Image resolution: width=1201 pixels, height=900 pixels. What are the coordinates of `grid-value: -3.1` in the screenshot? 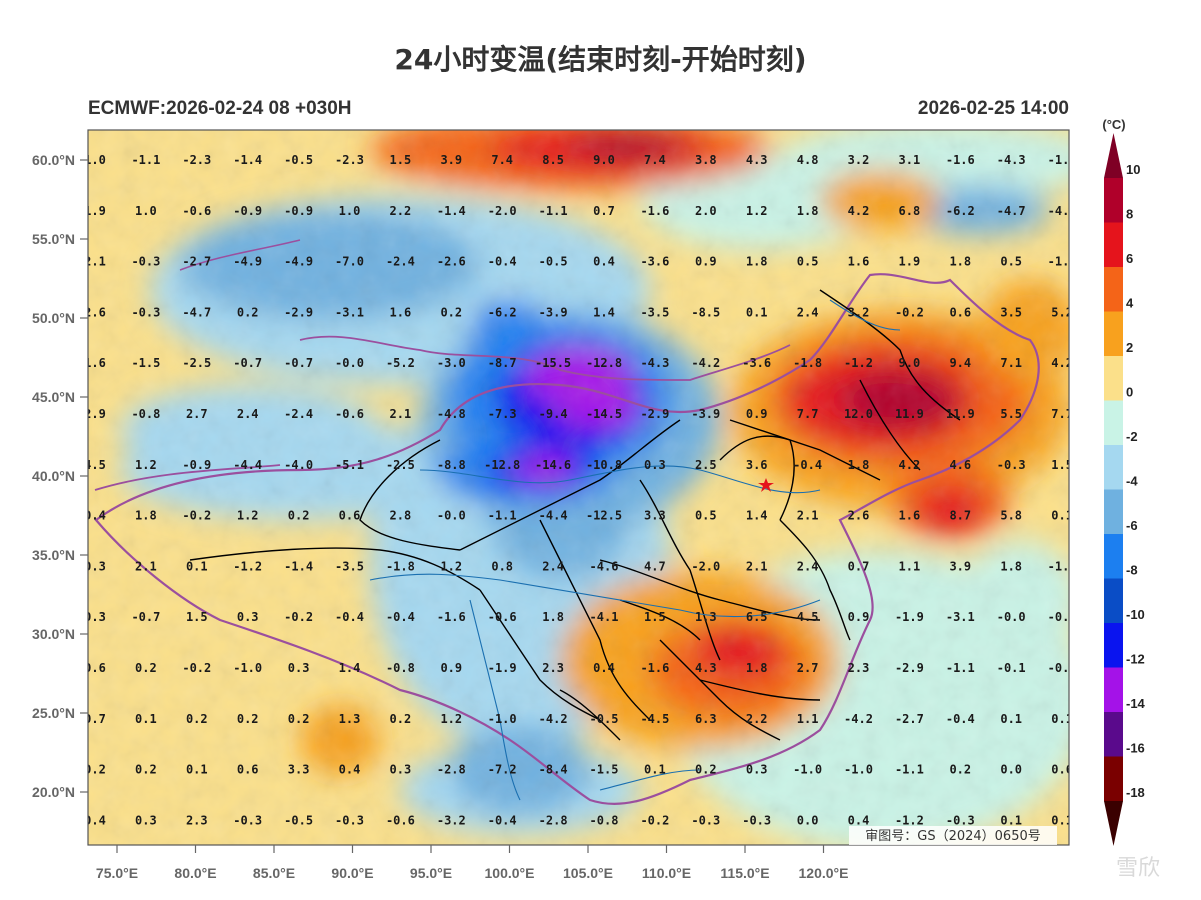 It's located at (960, 617).